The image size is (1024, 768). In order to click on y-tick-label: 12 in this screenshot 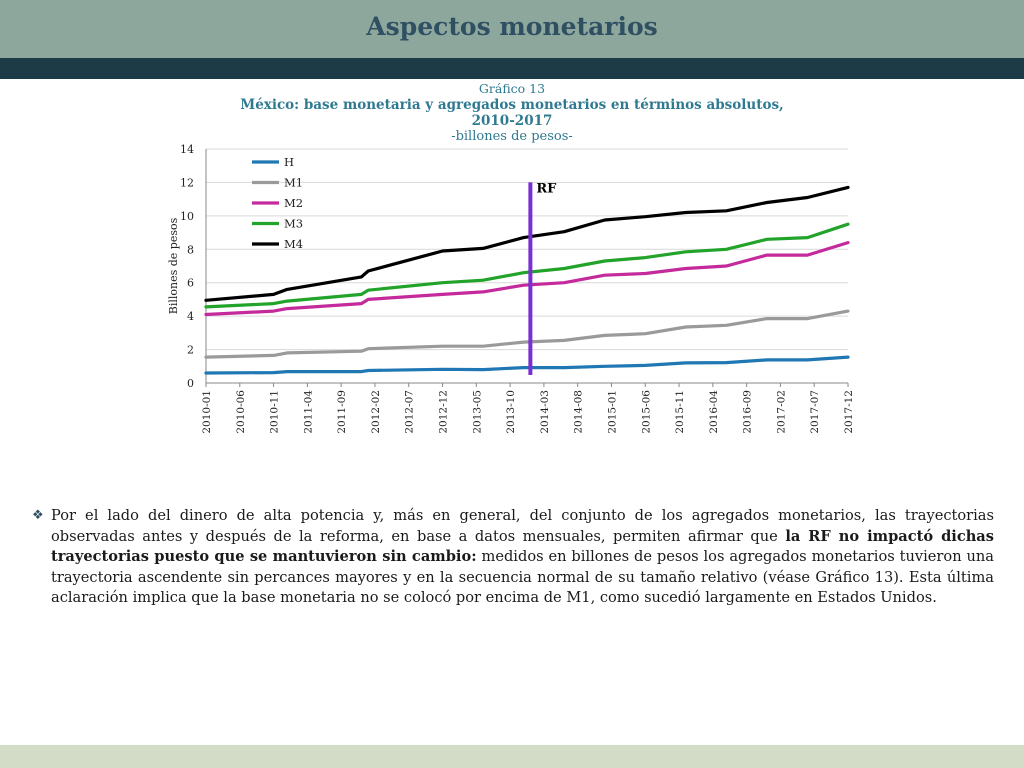, I will do `click(187, 182)`.